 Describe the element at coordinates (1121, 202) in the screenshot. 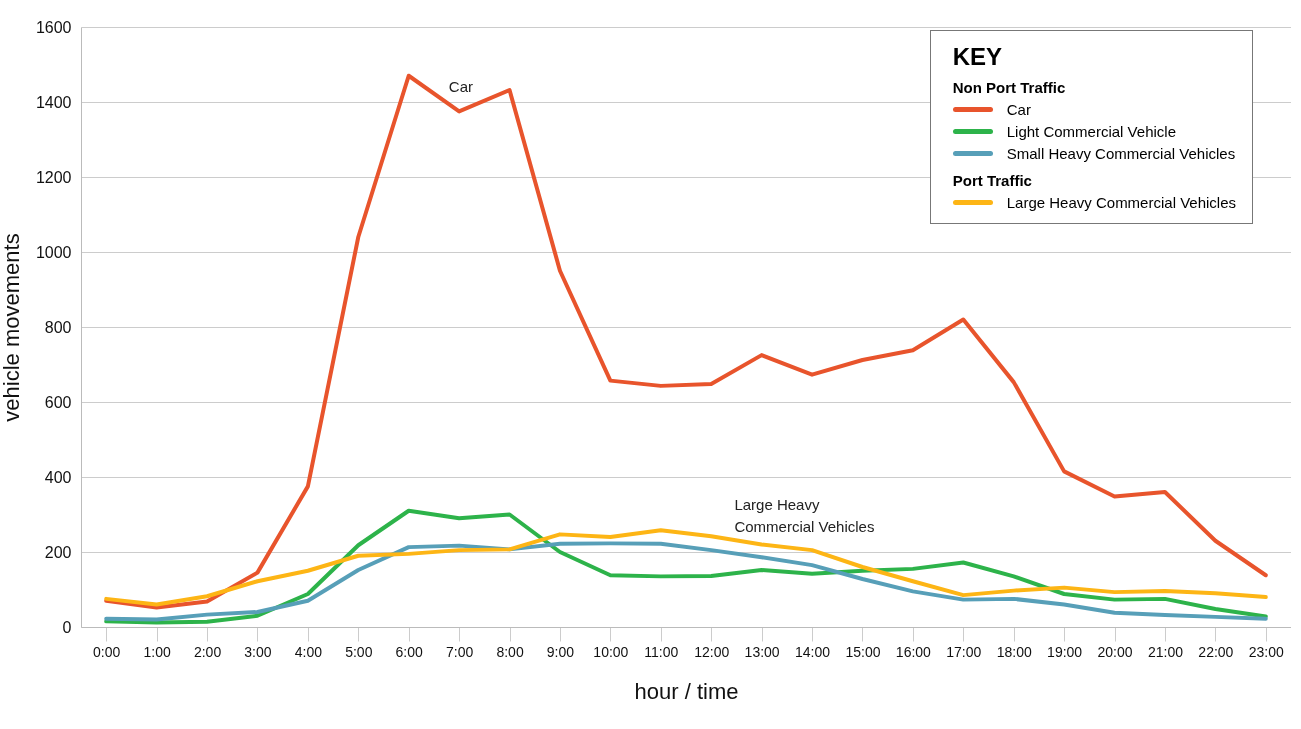

I see `legend-label: Large Heavy Commercial Vehicles` at that location.